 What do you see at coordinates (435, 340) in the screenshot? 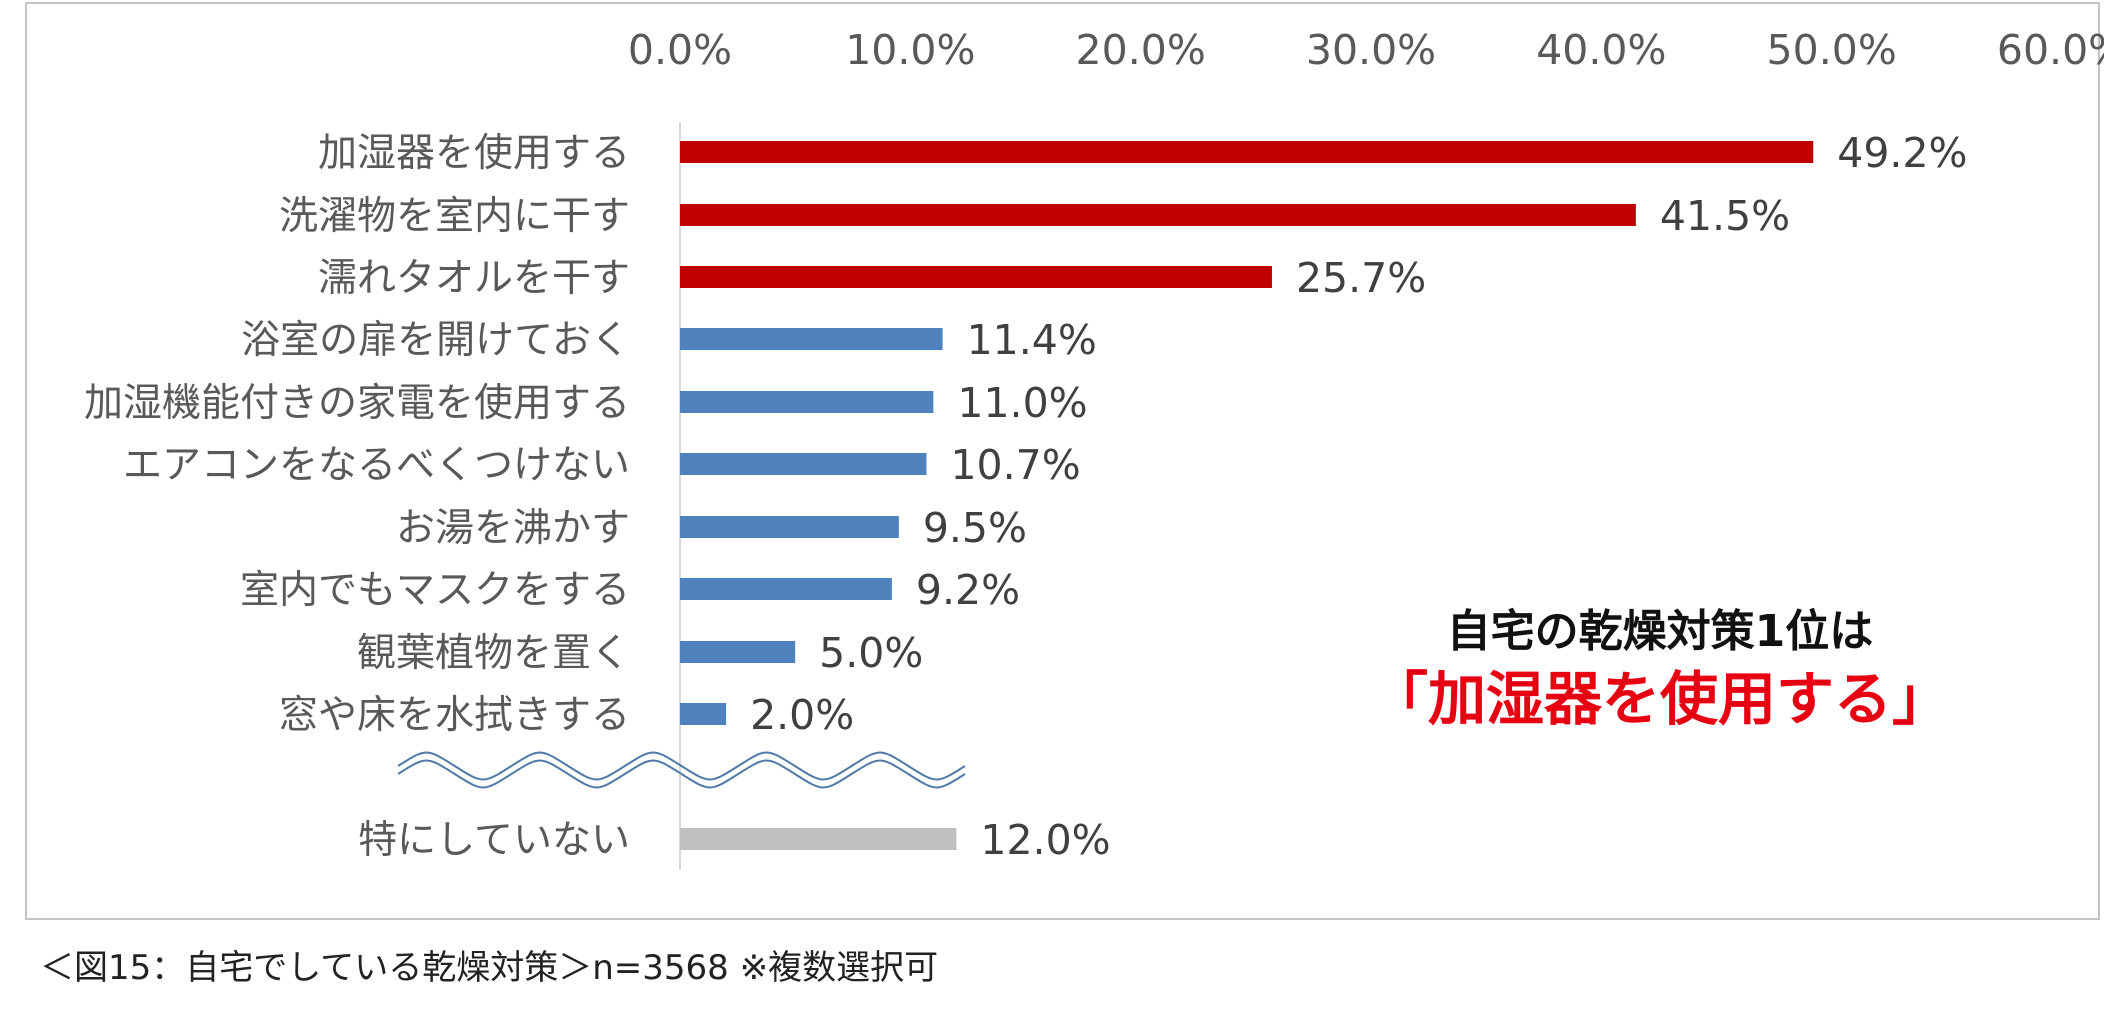
I see `category-label: 浴室の扉を開けておく` at bounding box center [435, 340].